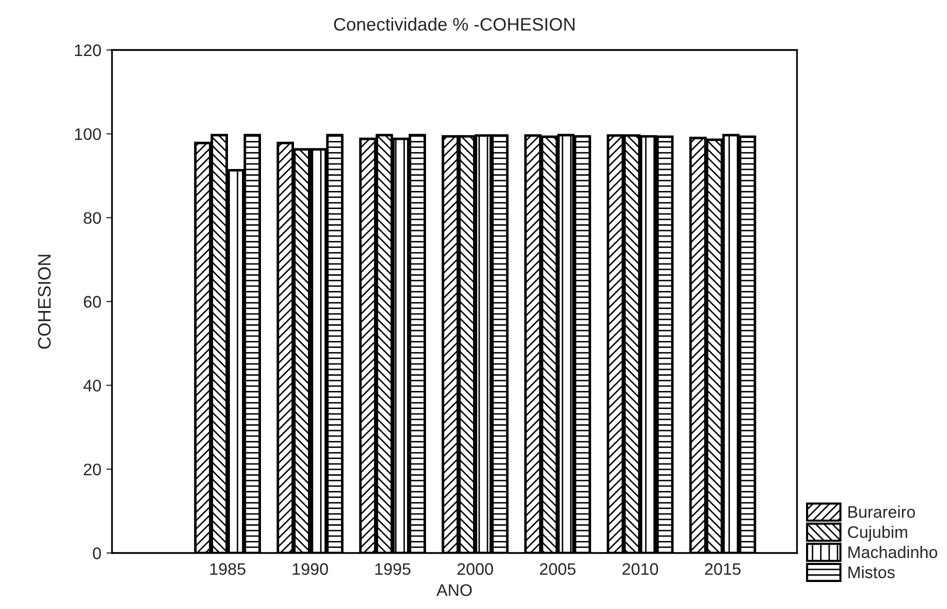 The image size is (947, 609). Describe the element at coordinates (92, 218) in the screenshot. I see `y-tick-label: 80` at that location.